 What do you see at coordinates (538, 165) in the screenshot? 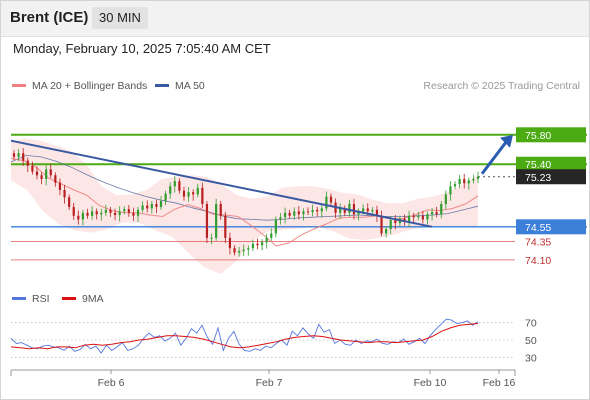
I see `resistance-level-label: 75.40` at bounding box center [538, 165].